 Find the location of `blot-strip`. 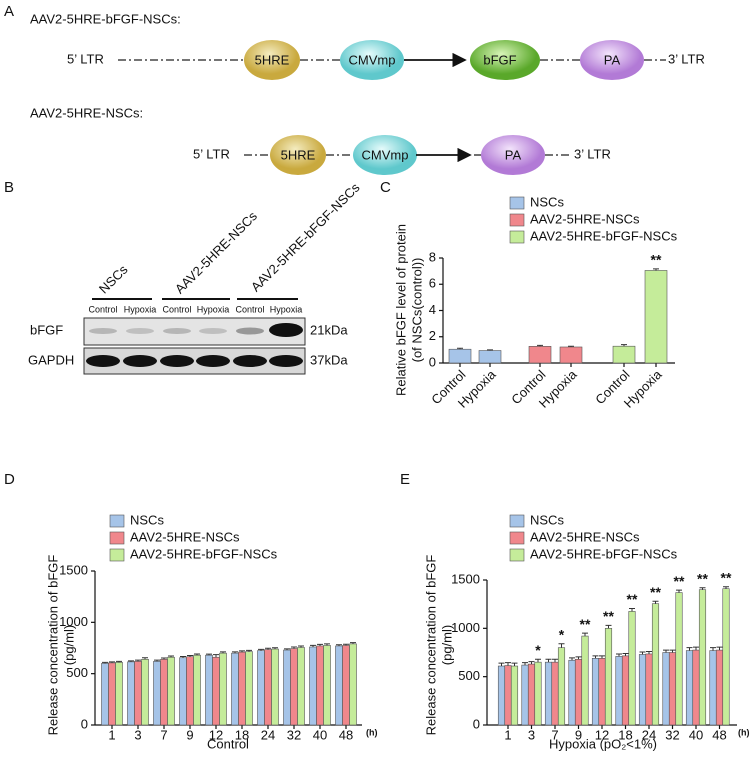

blot-strip is located at coordinates (194, 331).